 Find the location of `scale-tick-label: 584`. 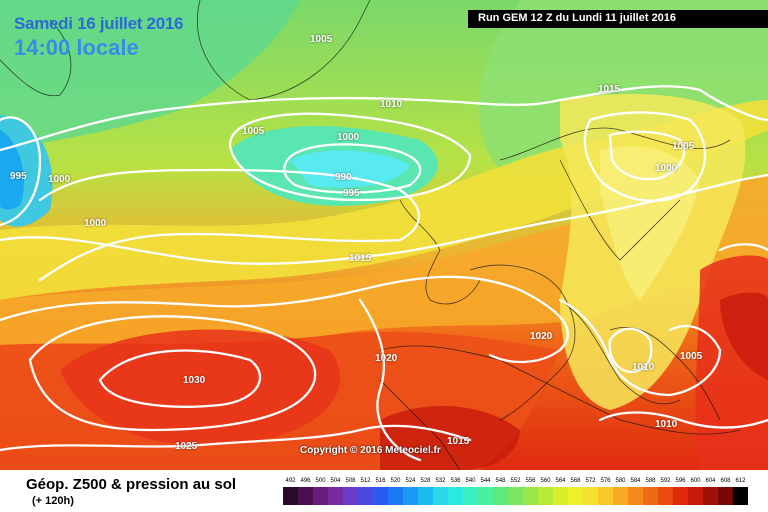

scale-tick-label: 584 is located at coordinates (635, 481).